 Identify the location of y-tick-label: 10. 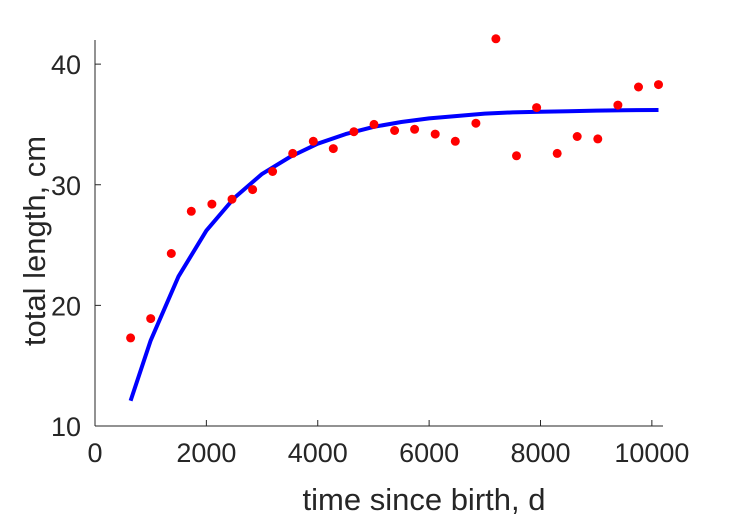
(66, 427).